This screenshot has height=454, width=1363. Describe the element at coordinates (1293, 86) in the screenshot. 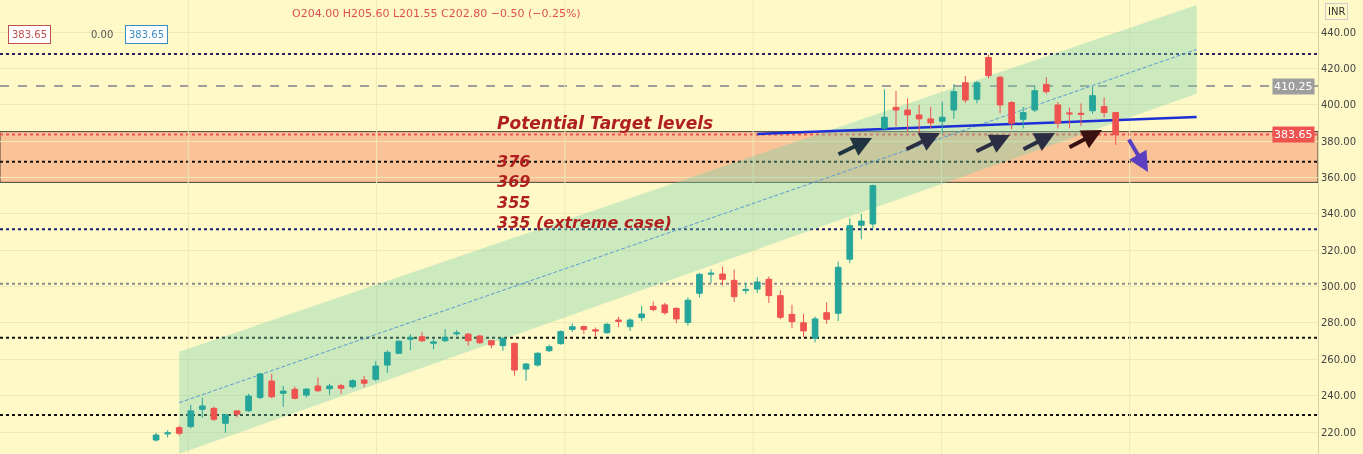

I see `ref-line-label: 410.25` at that location.